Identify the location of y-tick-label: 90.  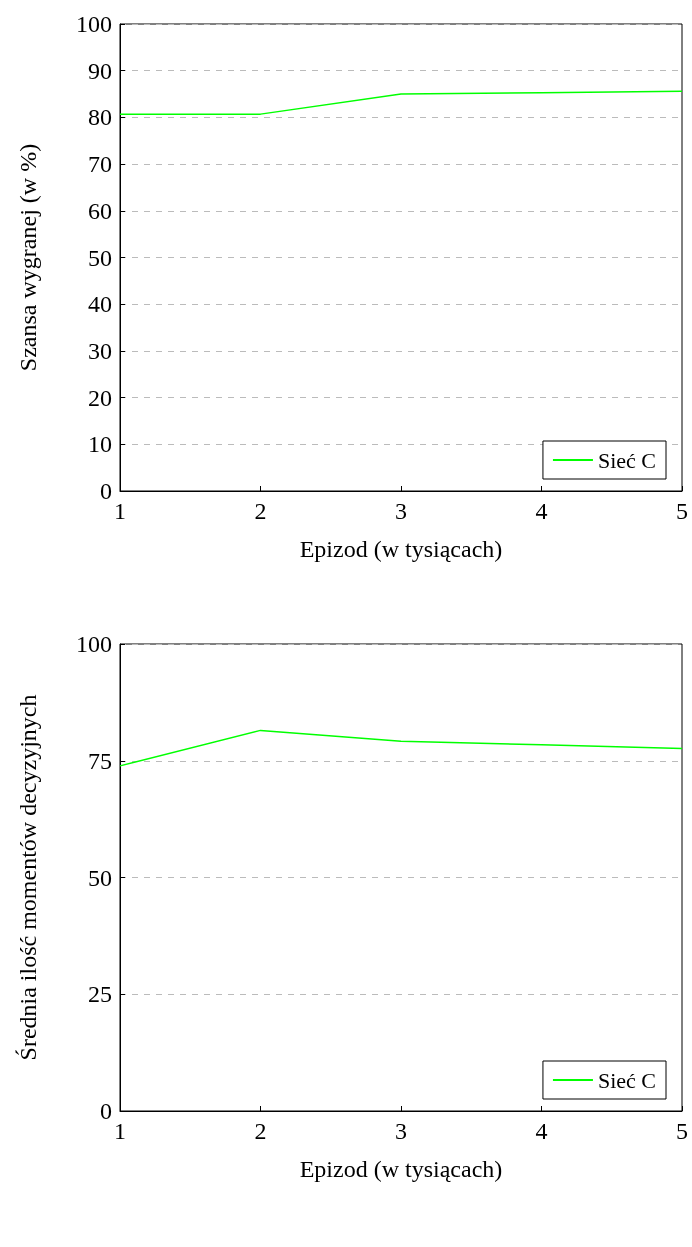
(100, 70).